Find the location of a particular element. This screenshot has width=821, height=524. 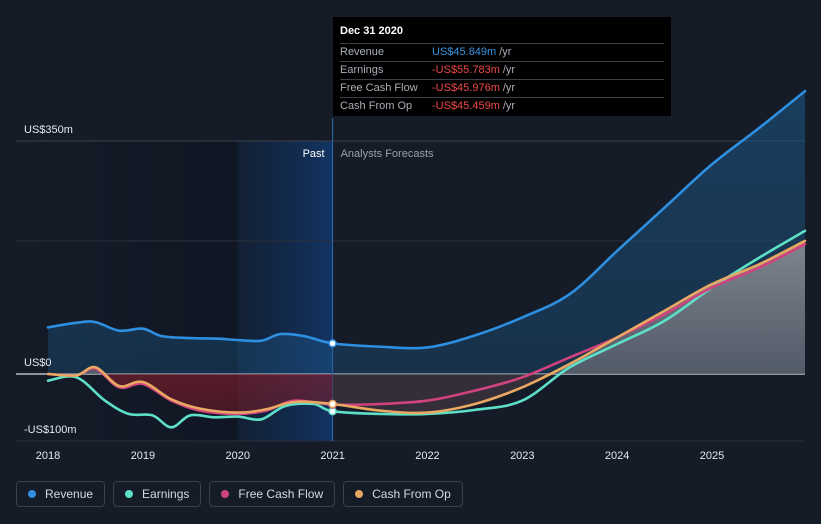

legend-label: Earnings is located at coordinates (166, 494).